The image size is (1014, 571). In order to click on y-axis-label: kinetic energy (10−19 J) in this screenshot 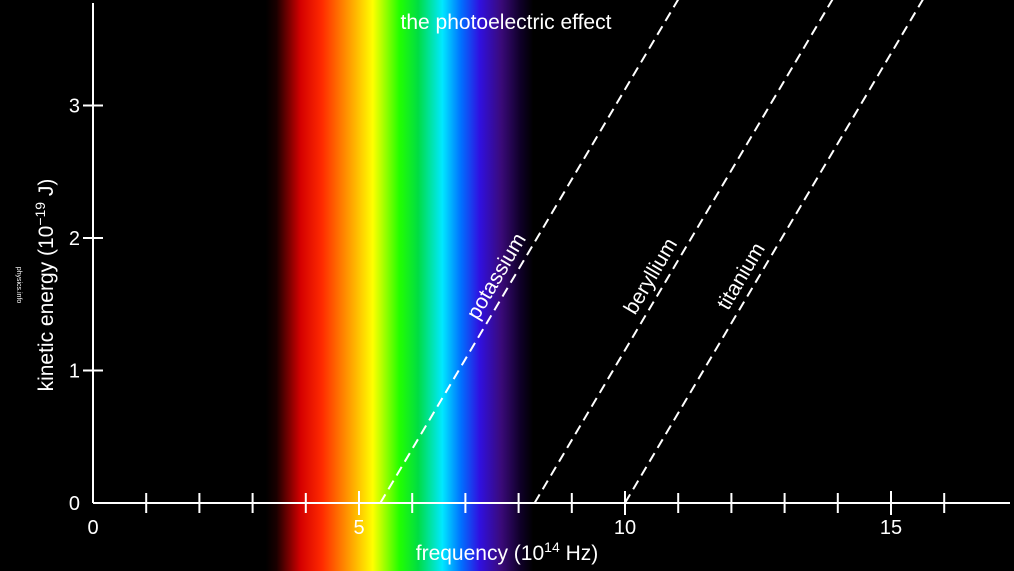, I will do `click(45, 285)`.